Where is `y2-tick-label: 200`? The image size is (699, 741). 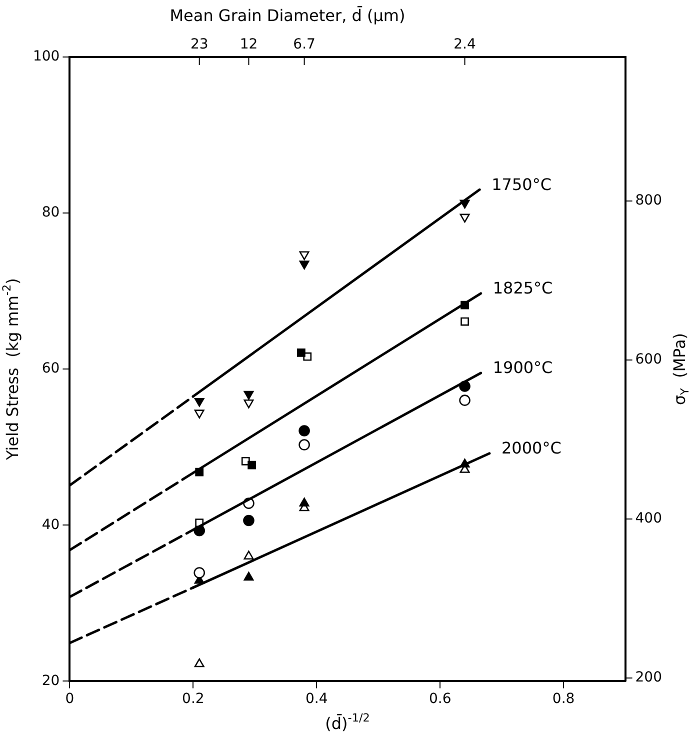 y2-tick-label: 200 is located at coordinates (648, 678).